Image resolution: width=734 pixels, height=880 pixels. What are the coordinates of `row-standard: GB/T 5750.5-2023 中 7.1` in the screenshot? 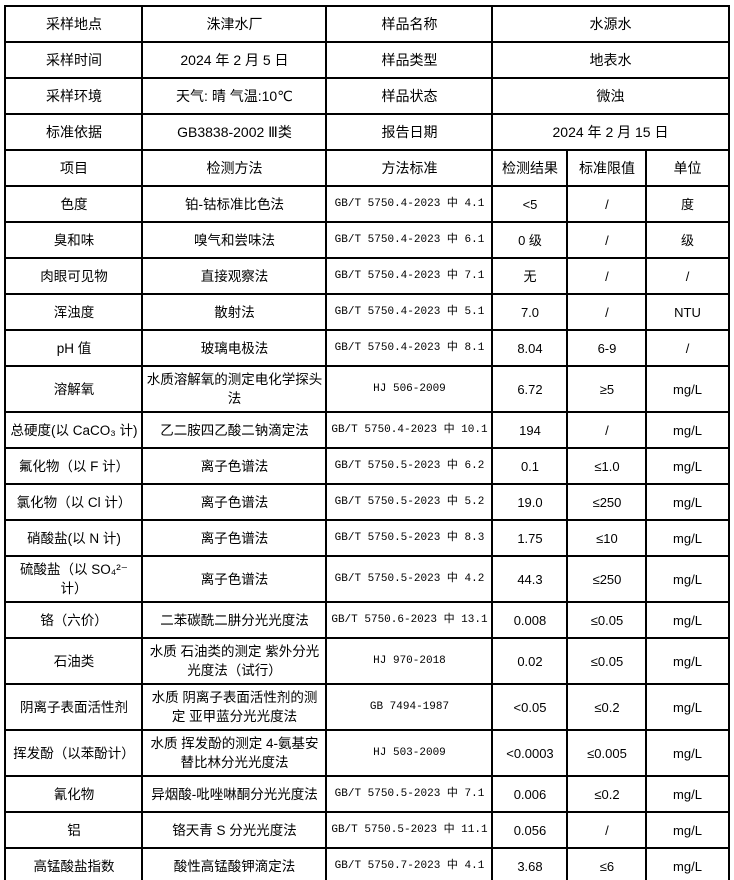 It's located at (409, 794).